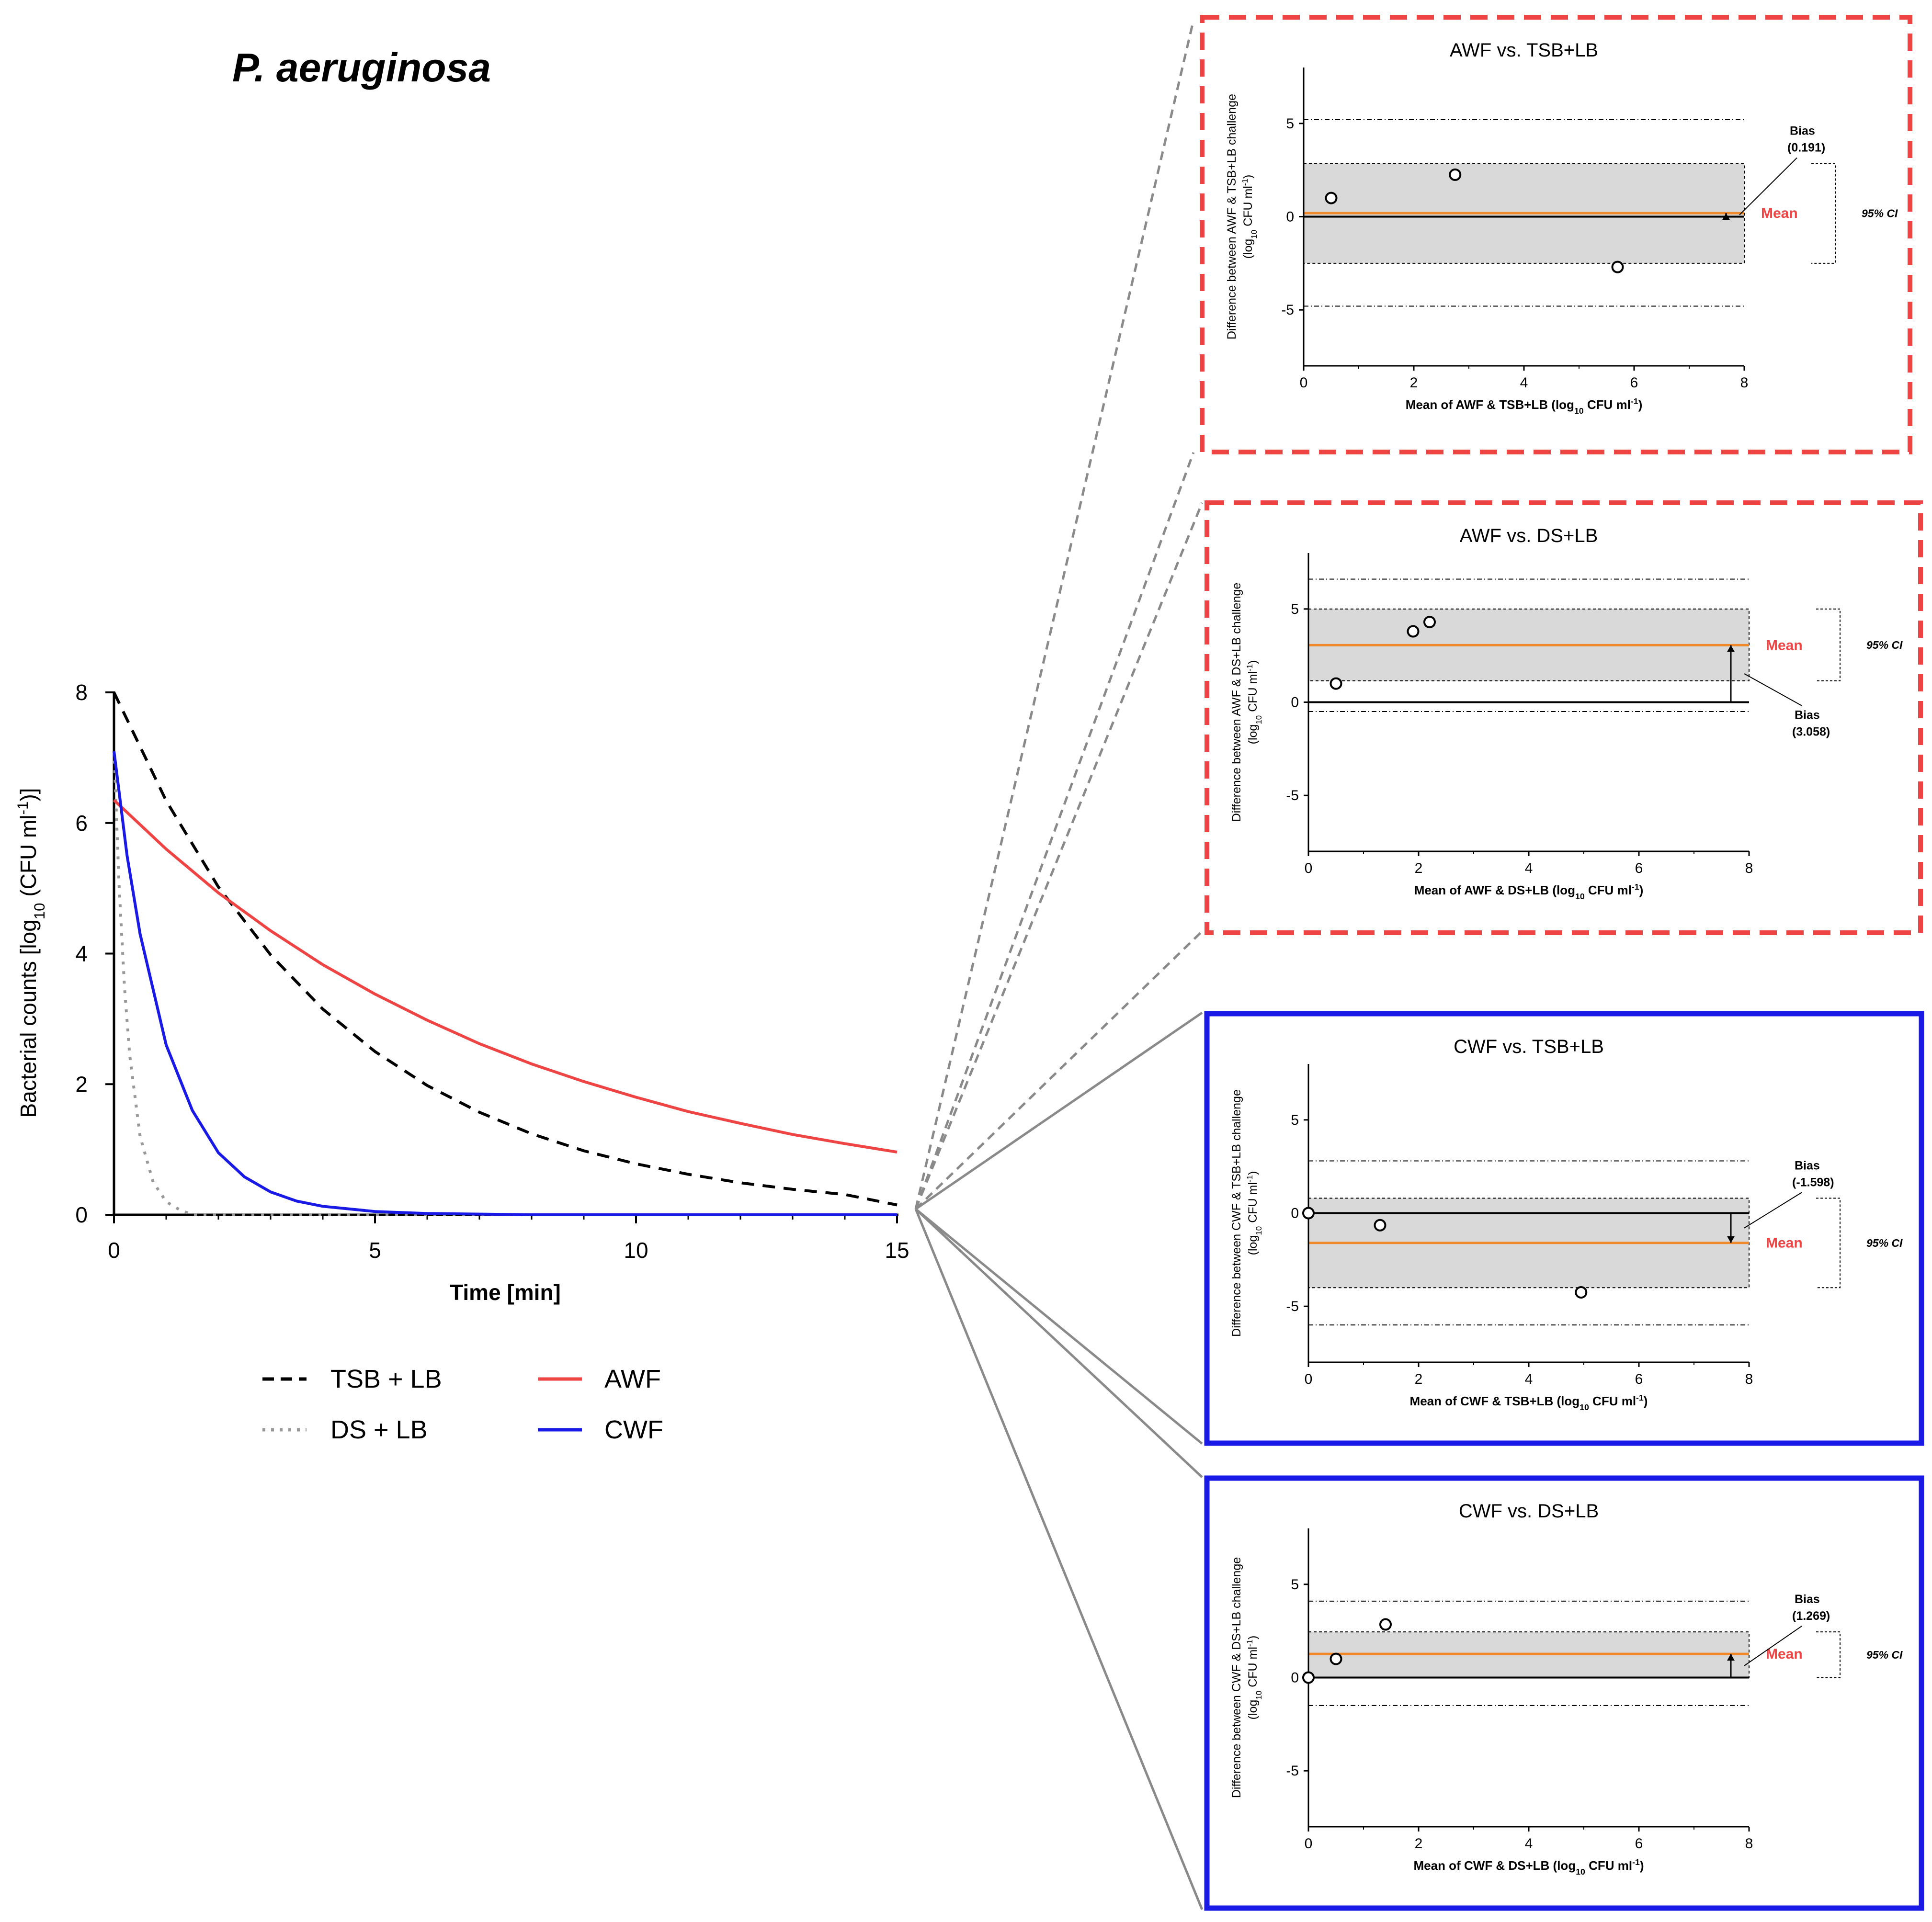 The height and width of the screenshot is (1922, 1932). I want to click on main-x-axis-label: Time [min], so click(506, 1292).